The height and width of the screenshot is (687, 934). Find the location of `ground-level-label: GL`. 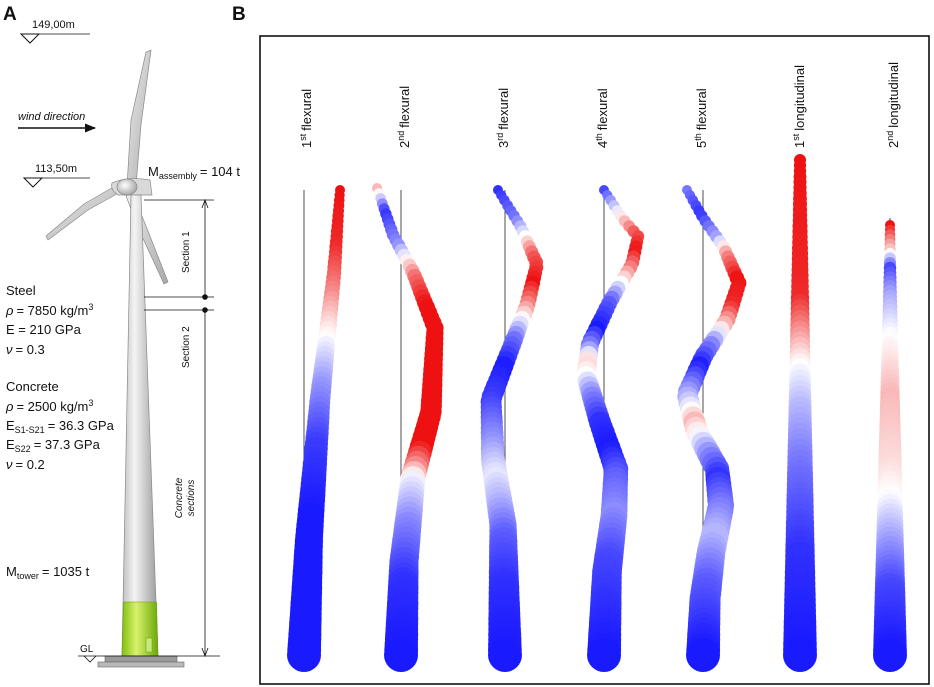

ground-level-label: GL is located at coordinates (87, 649).